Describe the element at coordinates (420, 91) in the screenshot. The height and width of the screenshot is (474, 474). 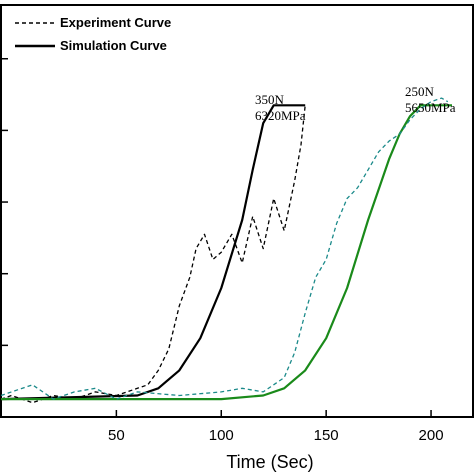
I see `annotation-250n-load: 250N` at that location.